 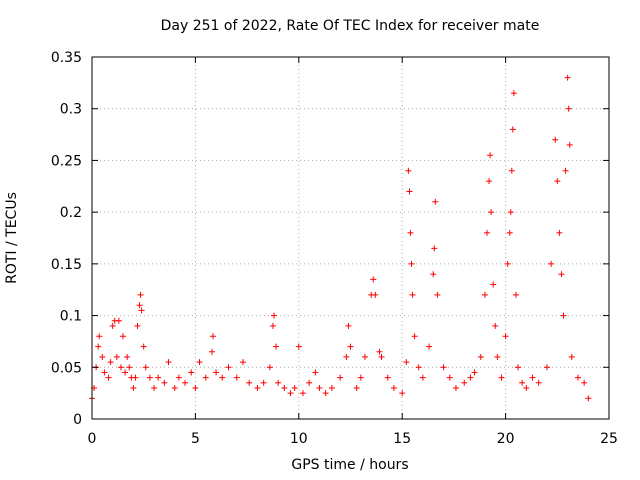 What do you see at coordinates (71, 317) in the screenshot?
I see `y-tick-label: 0.1` at bounding box center [71, 317].